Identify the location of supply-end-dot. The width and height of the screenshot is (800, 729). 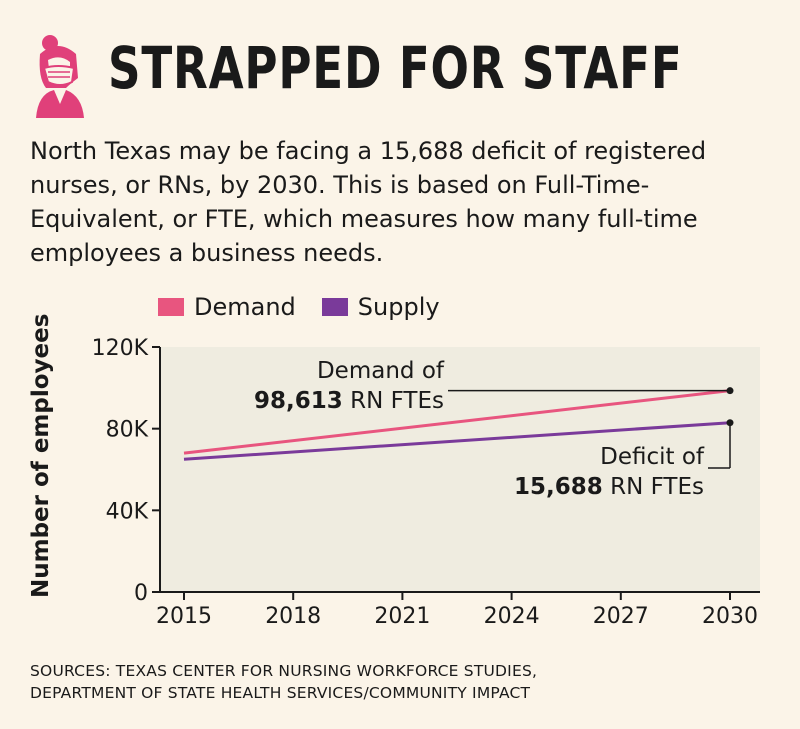
(730, 423).